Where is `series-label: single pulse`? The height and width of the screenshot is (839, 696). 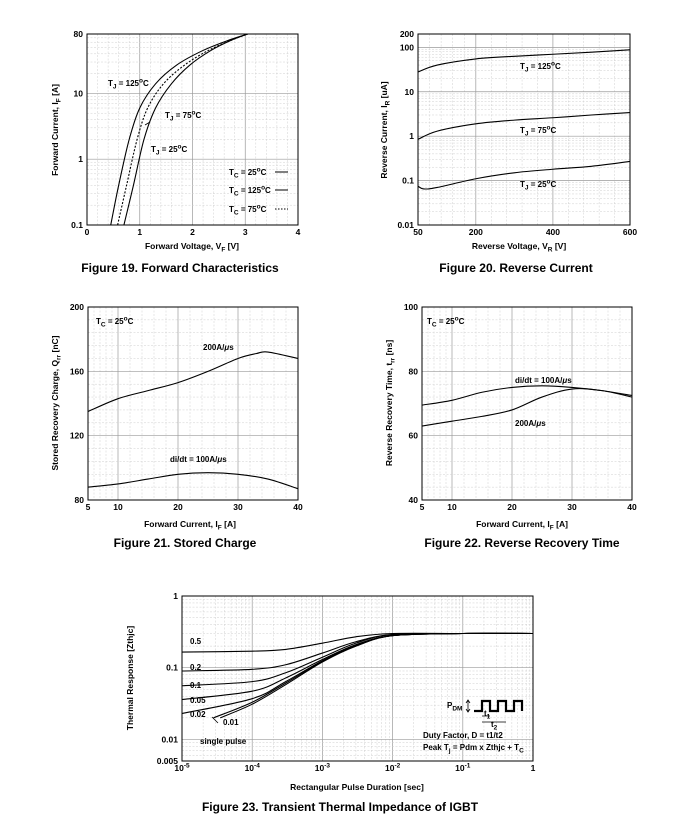
series-label: single pulse is located at coordinates (223, 741).